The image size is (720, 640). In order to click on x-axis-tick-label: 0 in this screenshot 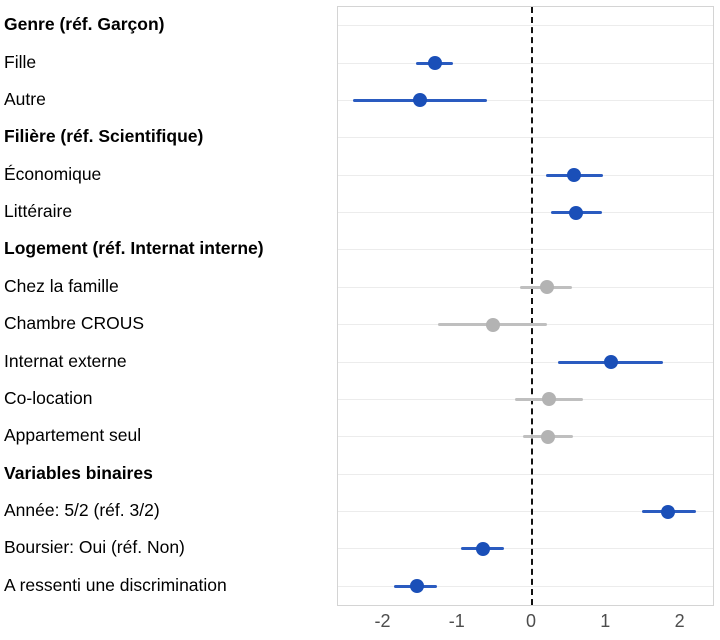, I will do `click(531, 621)`.